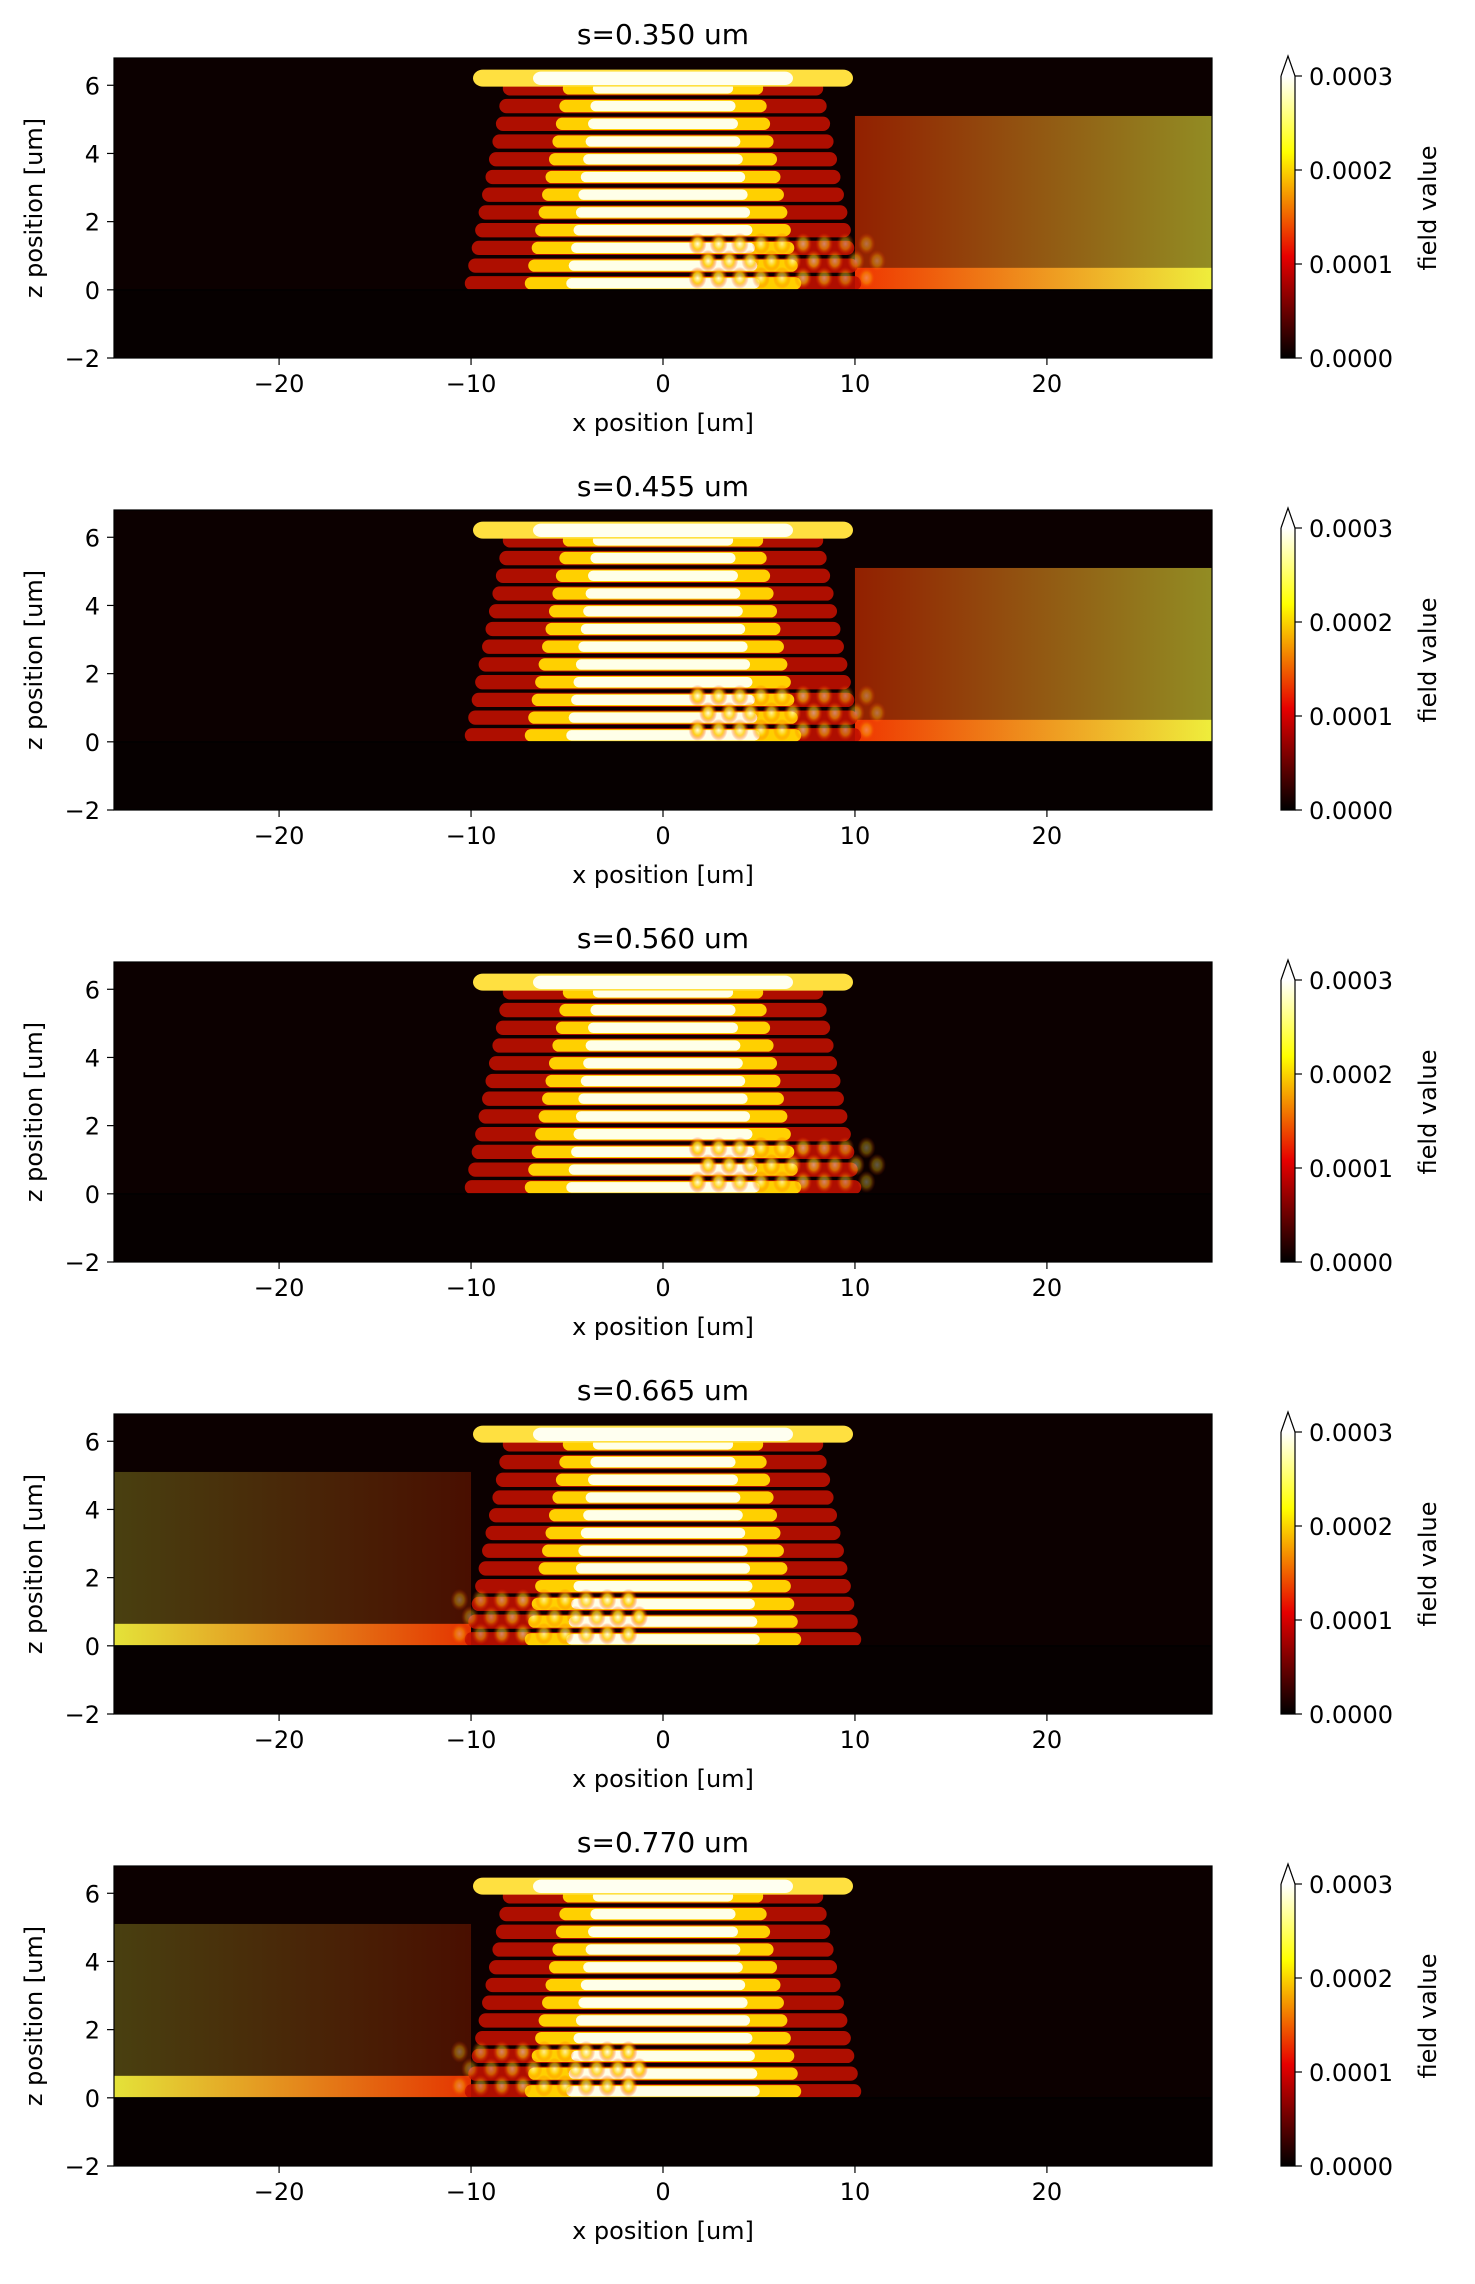  What do you see at coordinates (279, 384) in the screenshot?
I see `x-tick-label: −20` at bounding box center [279, 384].